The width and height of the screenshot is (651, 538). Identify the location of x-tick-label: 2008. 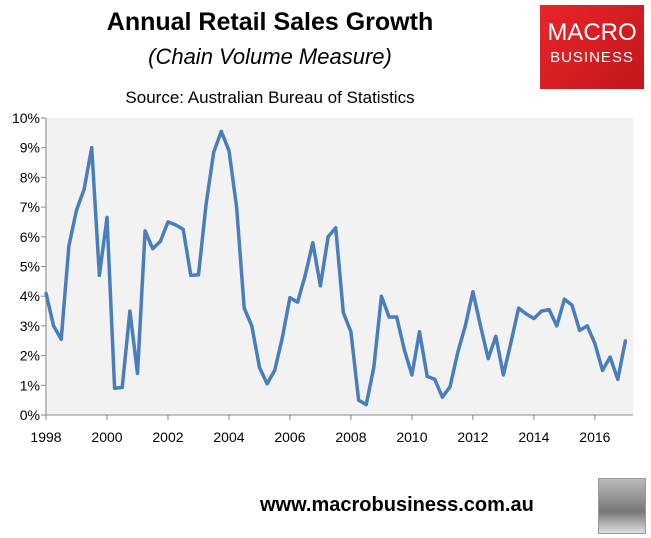
(350, 437).